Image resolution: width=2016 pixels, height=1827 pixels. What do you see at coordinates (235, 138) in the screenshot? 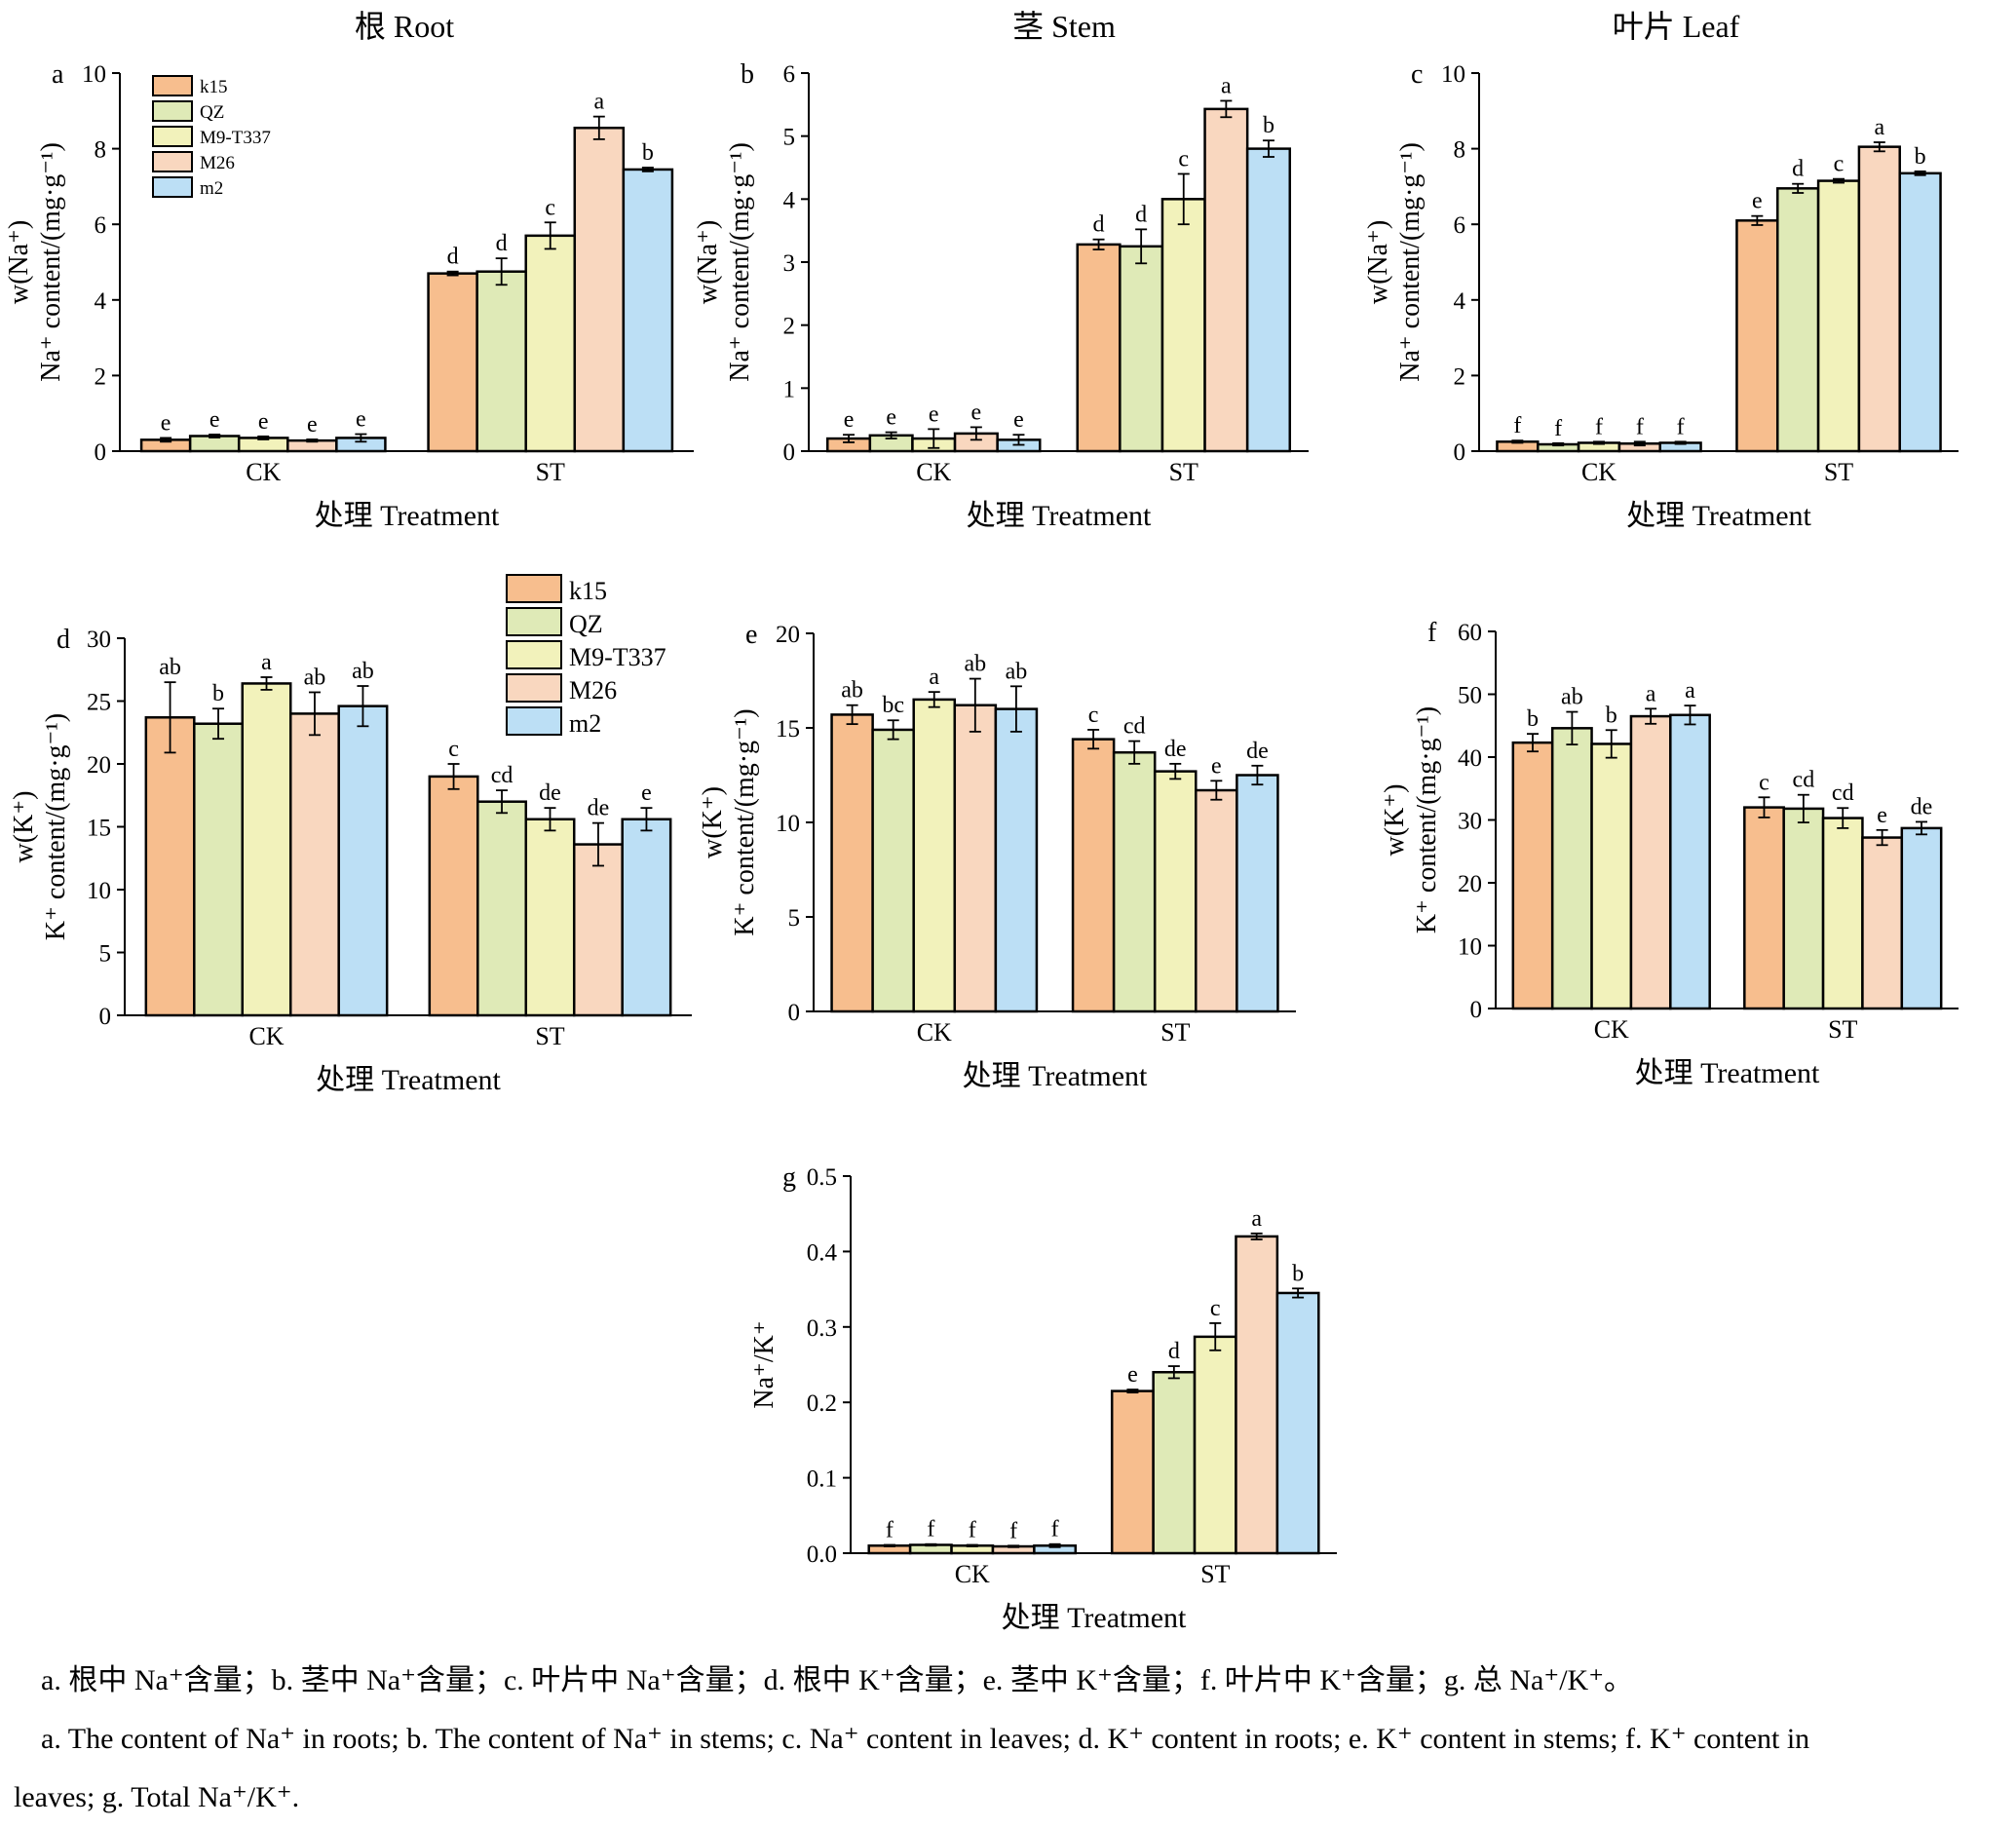
I see `legend-label-M9-T337: M9-T337` at bounding box center [235, 138].